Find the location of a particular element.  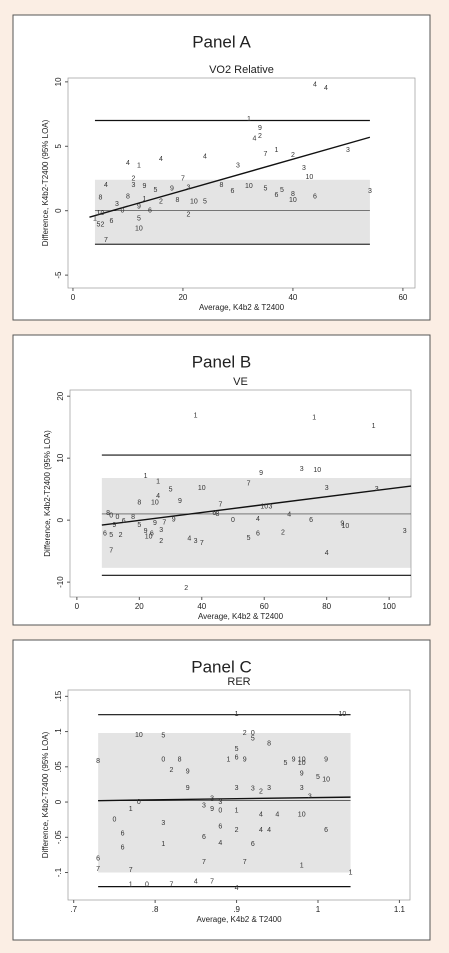

x-tick-label: .8 is located at coordinates (155, 909).